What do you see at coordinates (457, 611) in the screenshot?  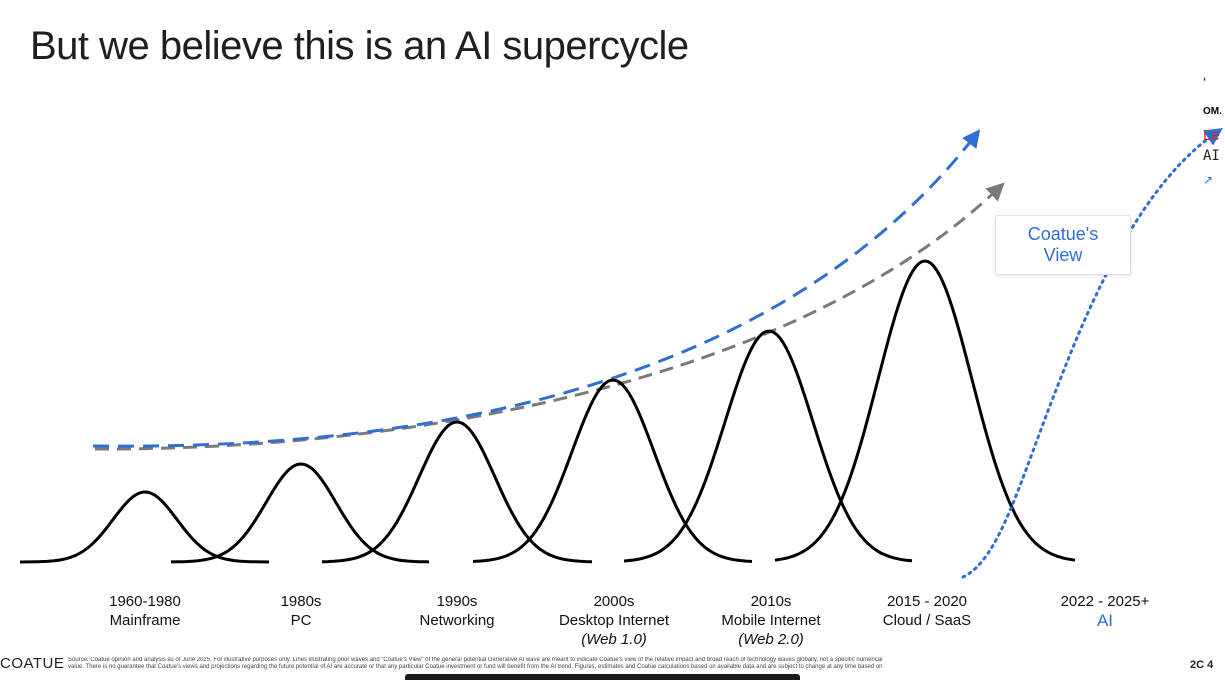 I see `wave-label-networking: 1990s Networking` at bounding box center [457, 611].